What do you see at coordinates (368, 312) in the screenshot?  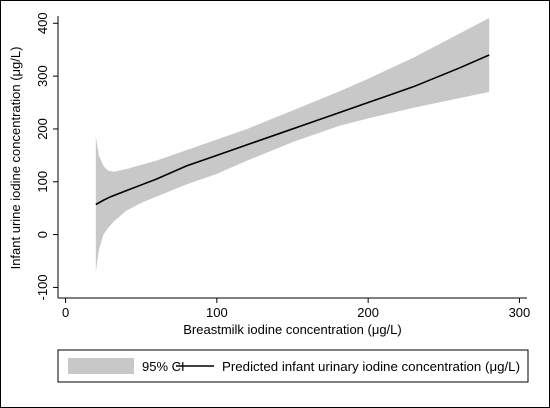 I see `x-tick-label: 200` at bounding box center [368, 312].